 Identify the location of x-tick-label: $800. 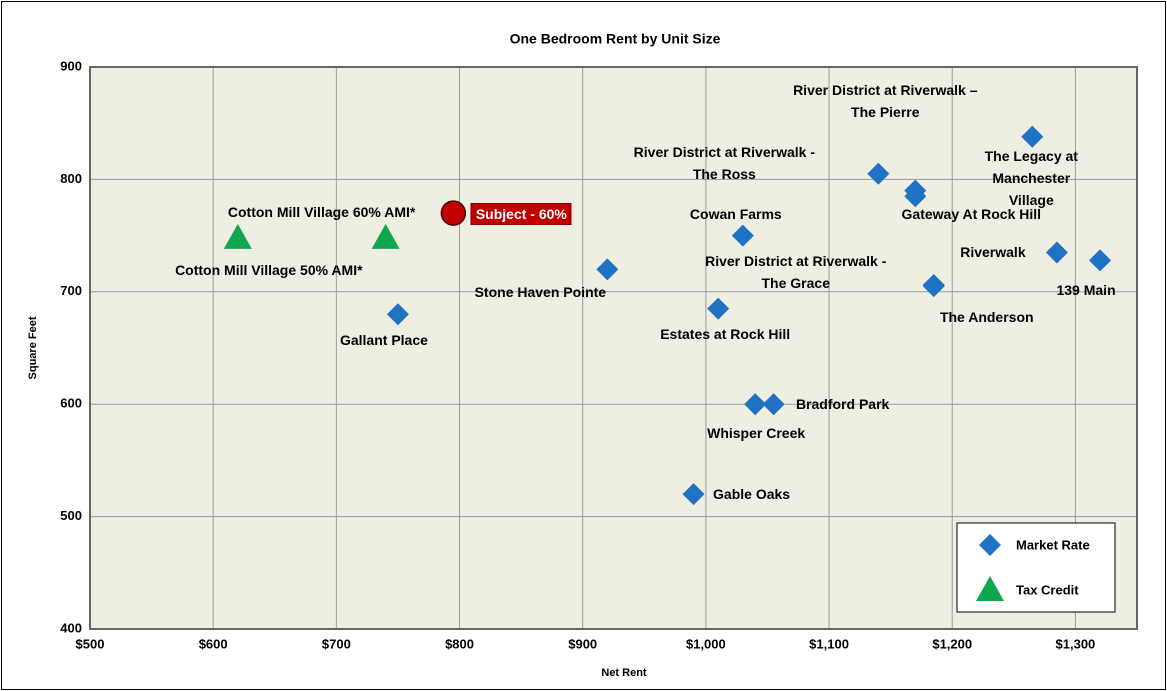
(459, 643).